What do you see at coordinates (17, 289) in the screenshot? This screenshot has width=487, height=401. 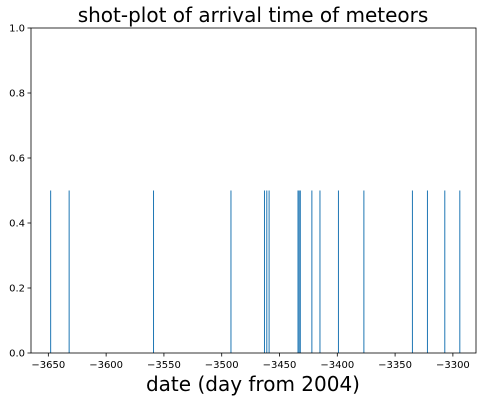 I see `y-tick-label: 0.2` at bounding box center [17, 289].